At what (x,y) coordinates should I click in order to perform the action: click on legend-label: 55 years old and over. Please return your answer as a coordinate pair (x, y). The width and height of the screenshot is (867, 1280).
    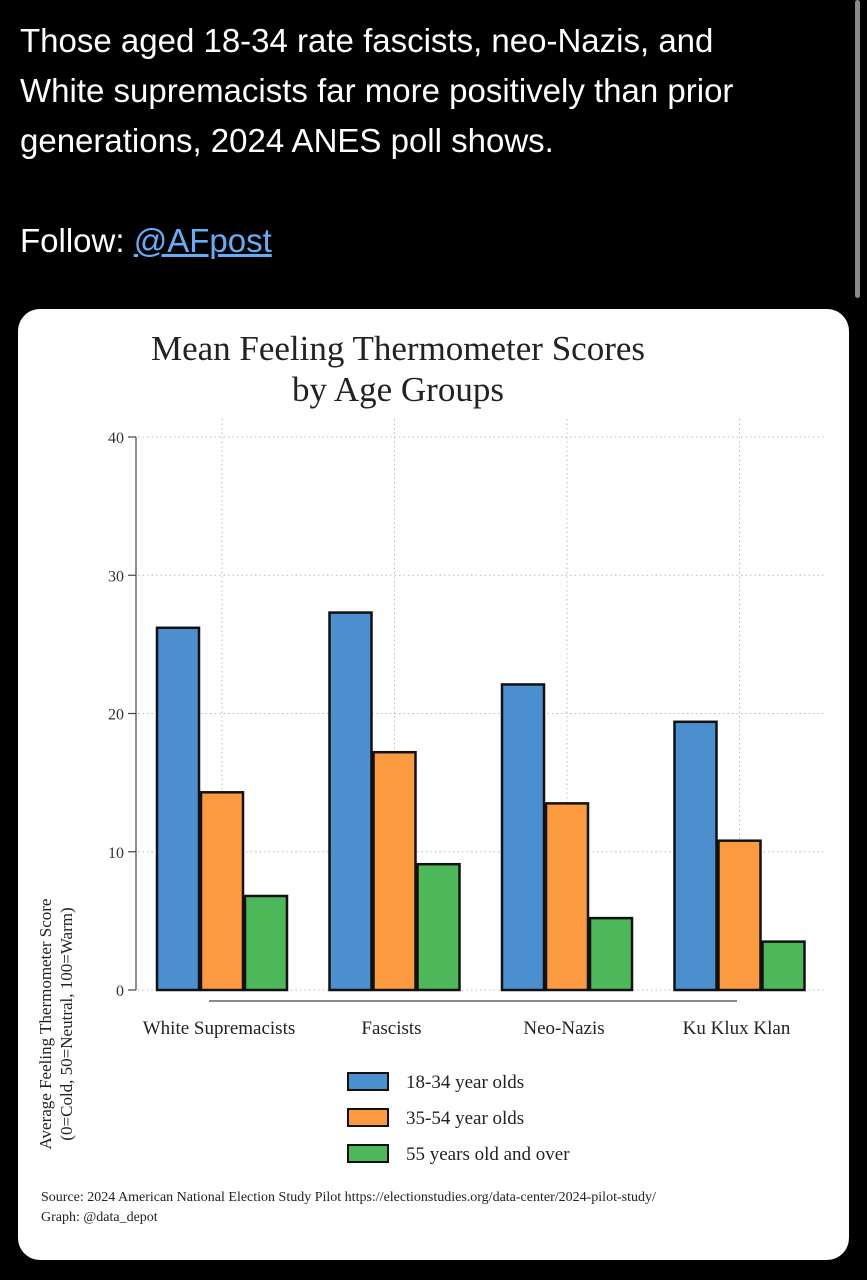
    Looking at the image, I should click on (488, 1154).